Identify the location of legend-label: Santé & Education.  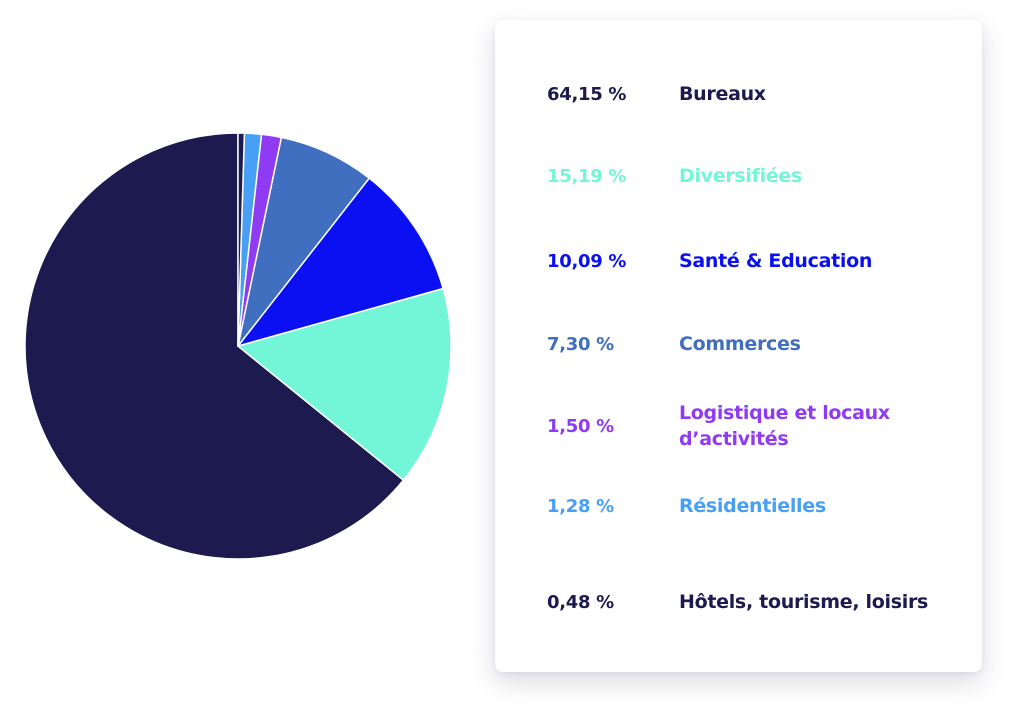
(776, 261).